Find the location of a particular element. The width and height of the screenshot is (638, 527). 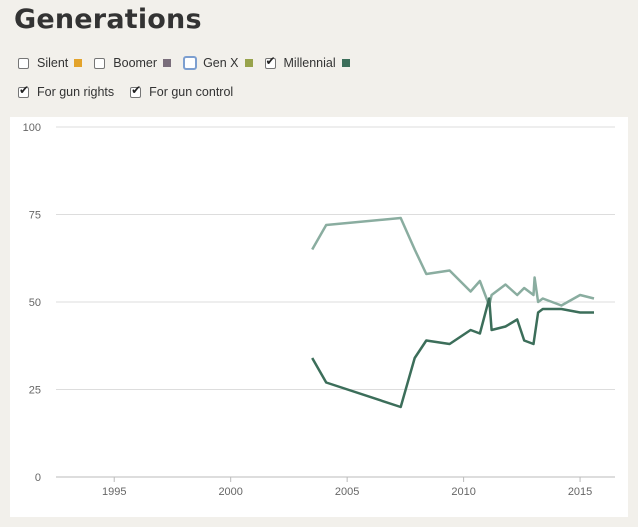

label-millennial: Millennial is located at coordinates (309, 63).